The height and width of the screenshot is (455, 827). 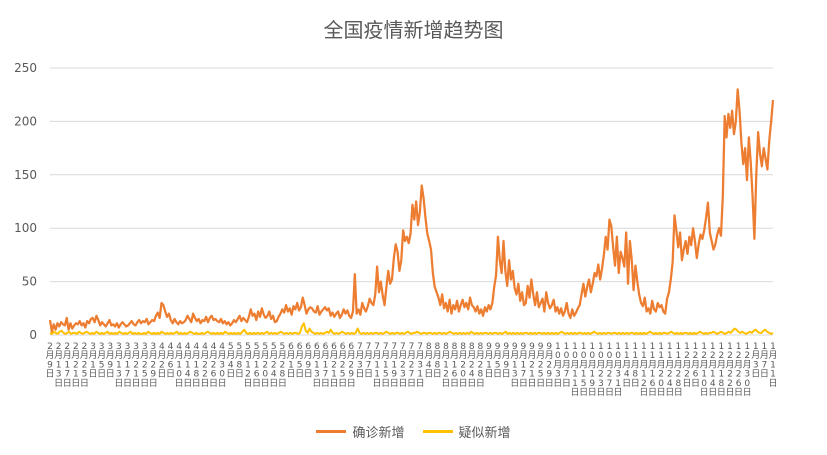 I want to click on series-line-suspected, so click(x=411, y=328).